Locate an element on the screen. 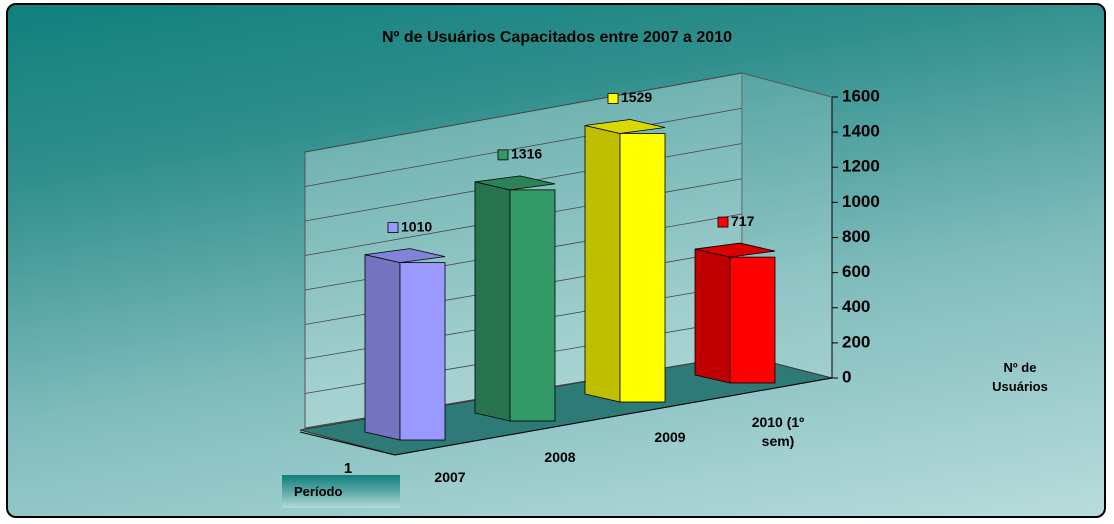 This screenshot has width=1114, height=524. x-axis is located at coordinates (613, 416).